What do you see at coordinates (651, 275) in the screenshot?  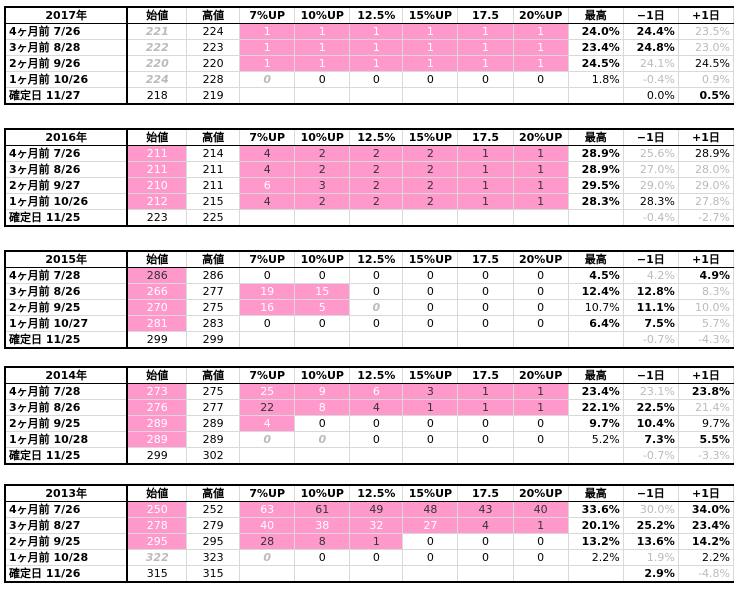 I see `data-cell: 4.2%` at bounding box center [651, 275].